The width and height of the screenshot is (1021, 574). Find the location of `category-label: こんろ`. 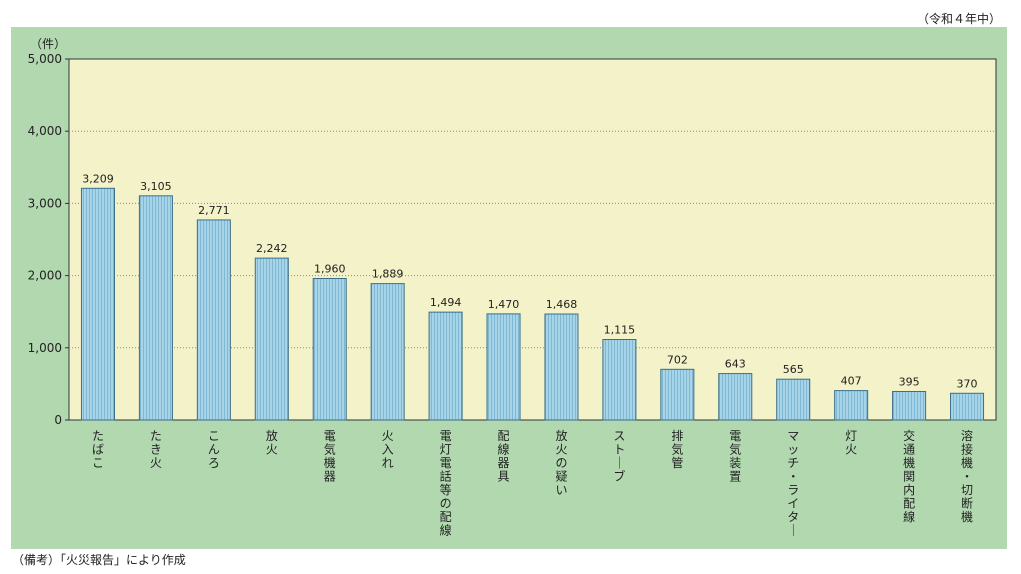

category-label: こんろ is located at coordinates (214, 449).